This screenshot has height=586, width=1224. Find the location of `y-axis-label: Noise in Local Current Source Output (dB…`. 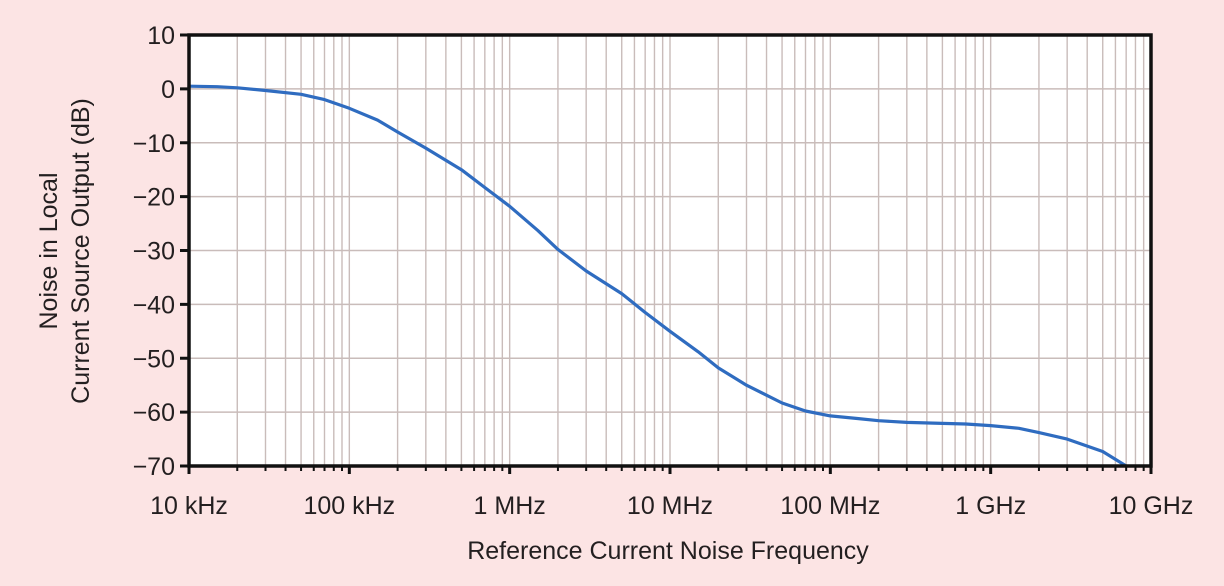

y-axis-label: Noise in Local Current Source Output (dB… is located at coordinates (65, 251).